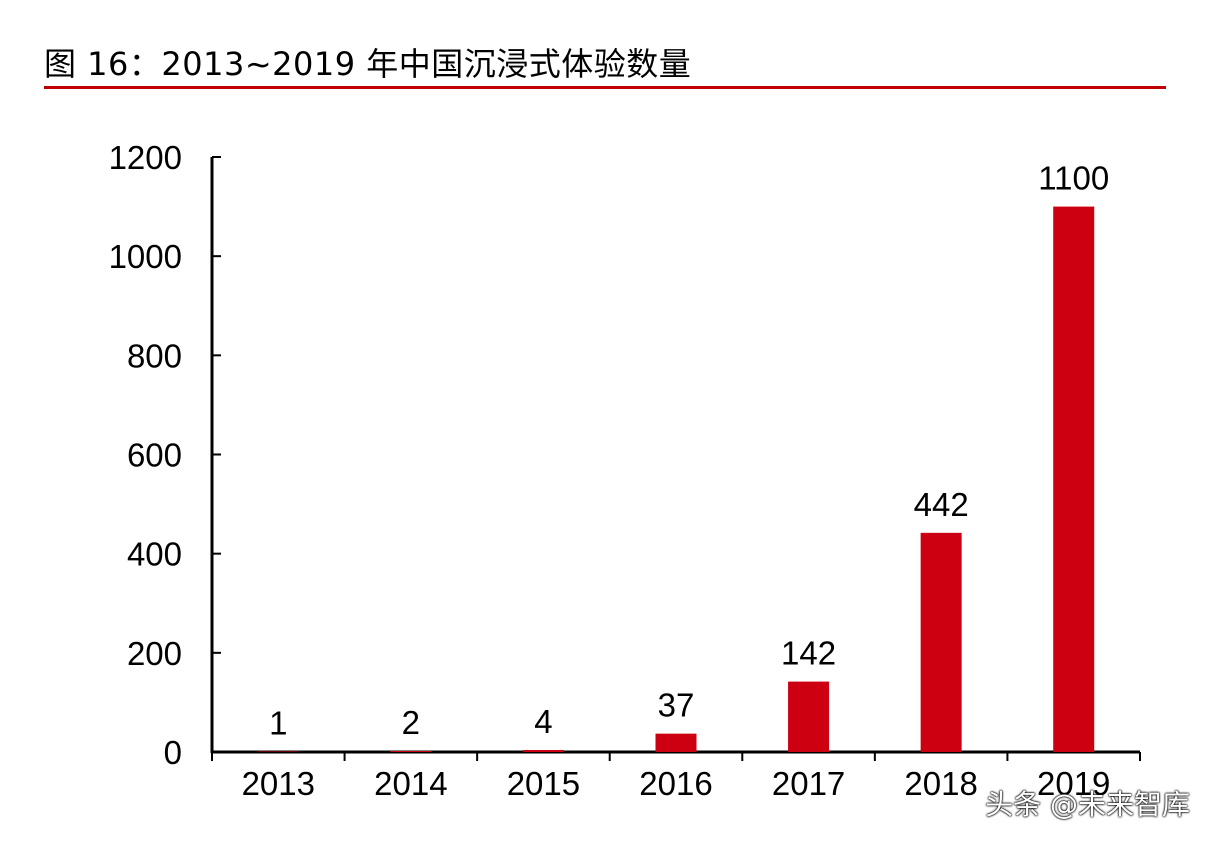  Describe the element at coordinates (809, 716) in the screenshot. I see `bar-2017` at that location.